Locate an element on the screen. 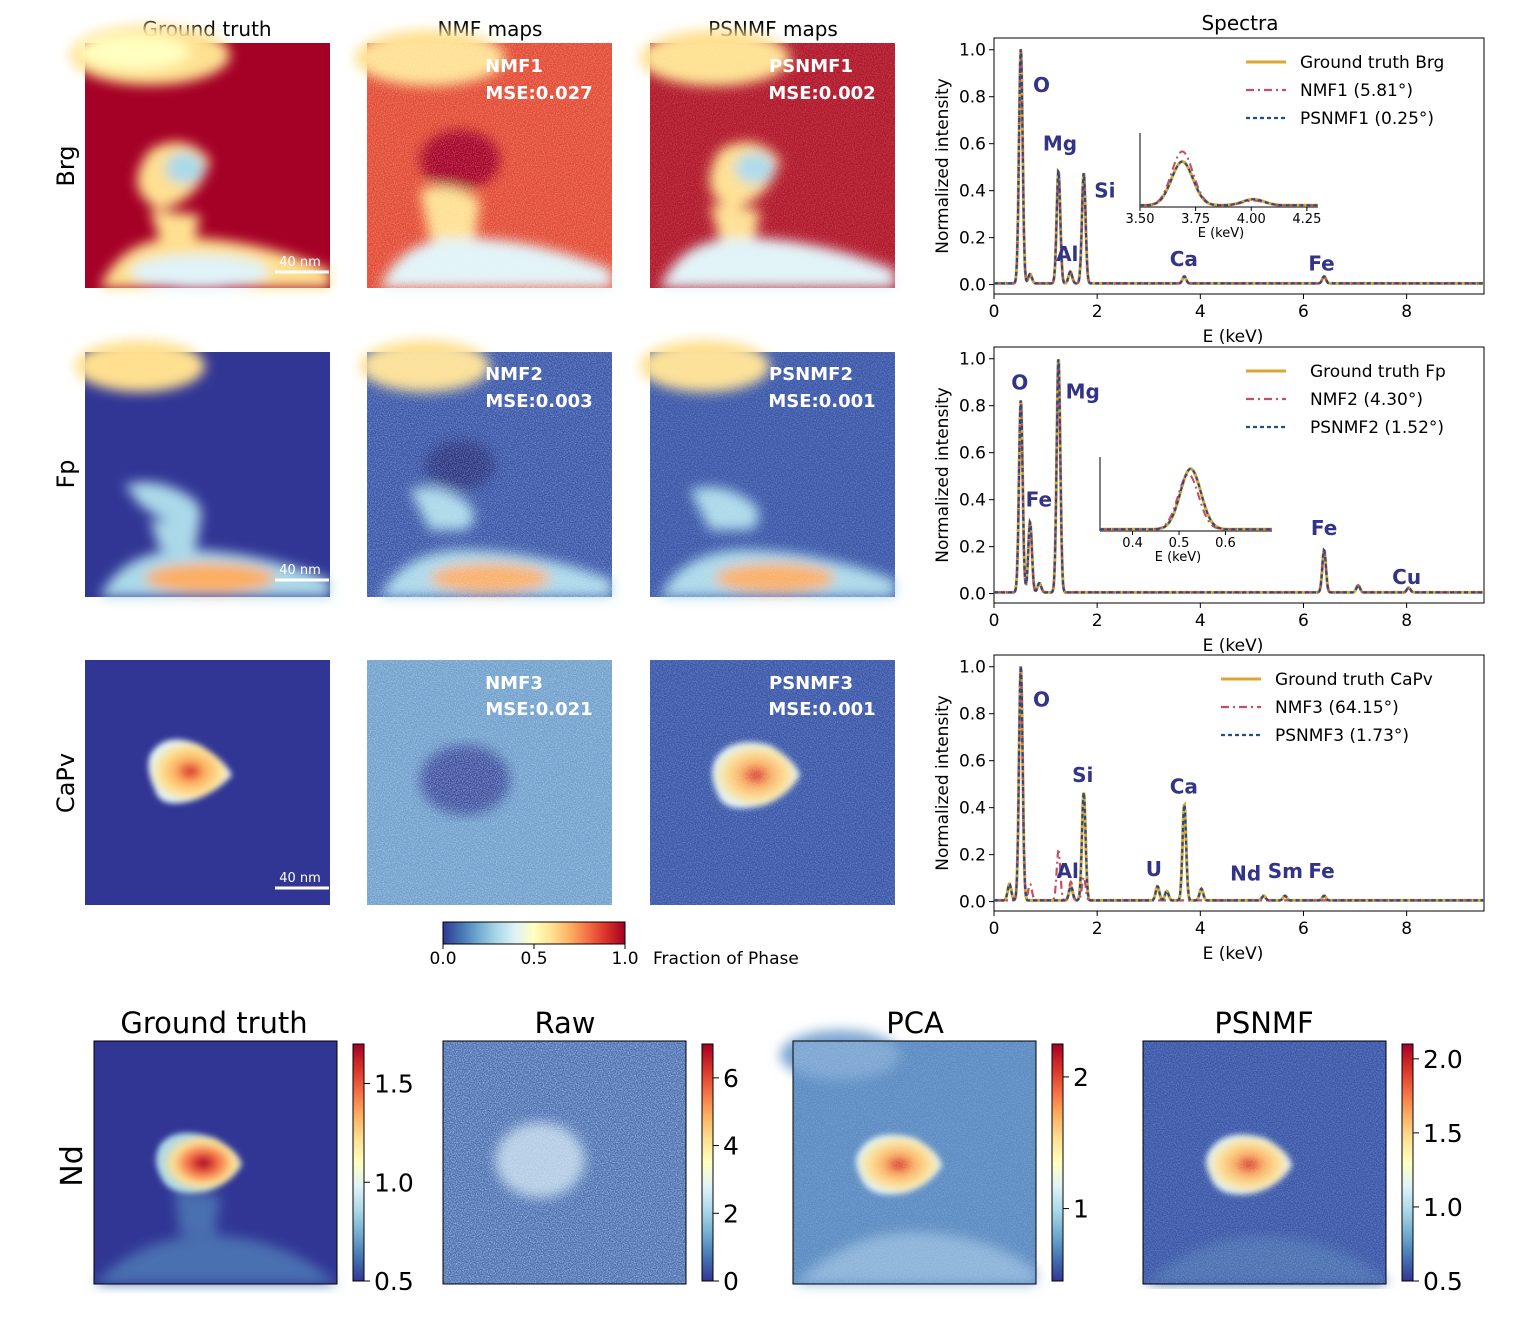 The height and width of the screenshot is (1322, 1522). map-psnmf-fp: PSNMF2 MSE:0.001 is located at coordinates (767, 468).